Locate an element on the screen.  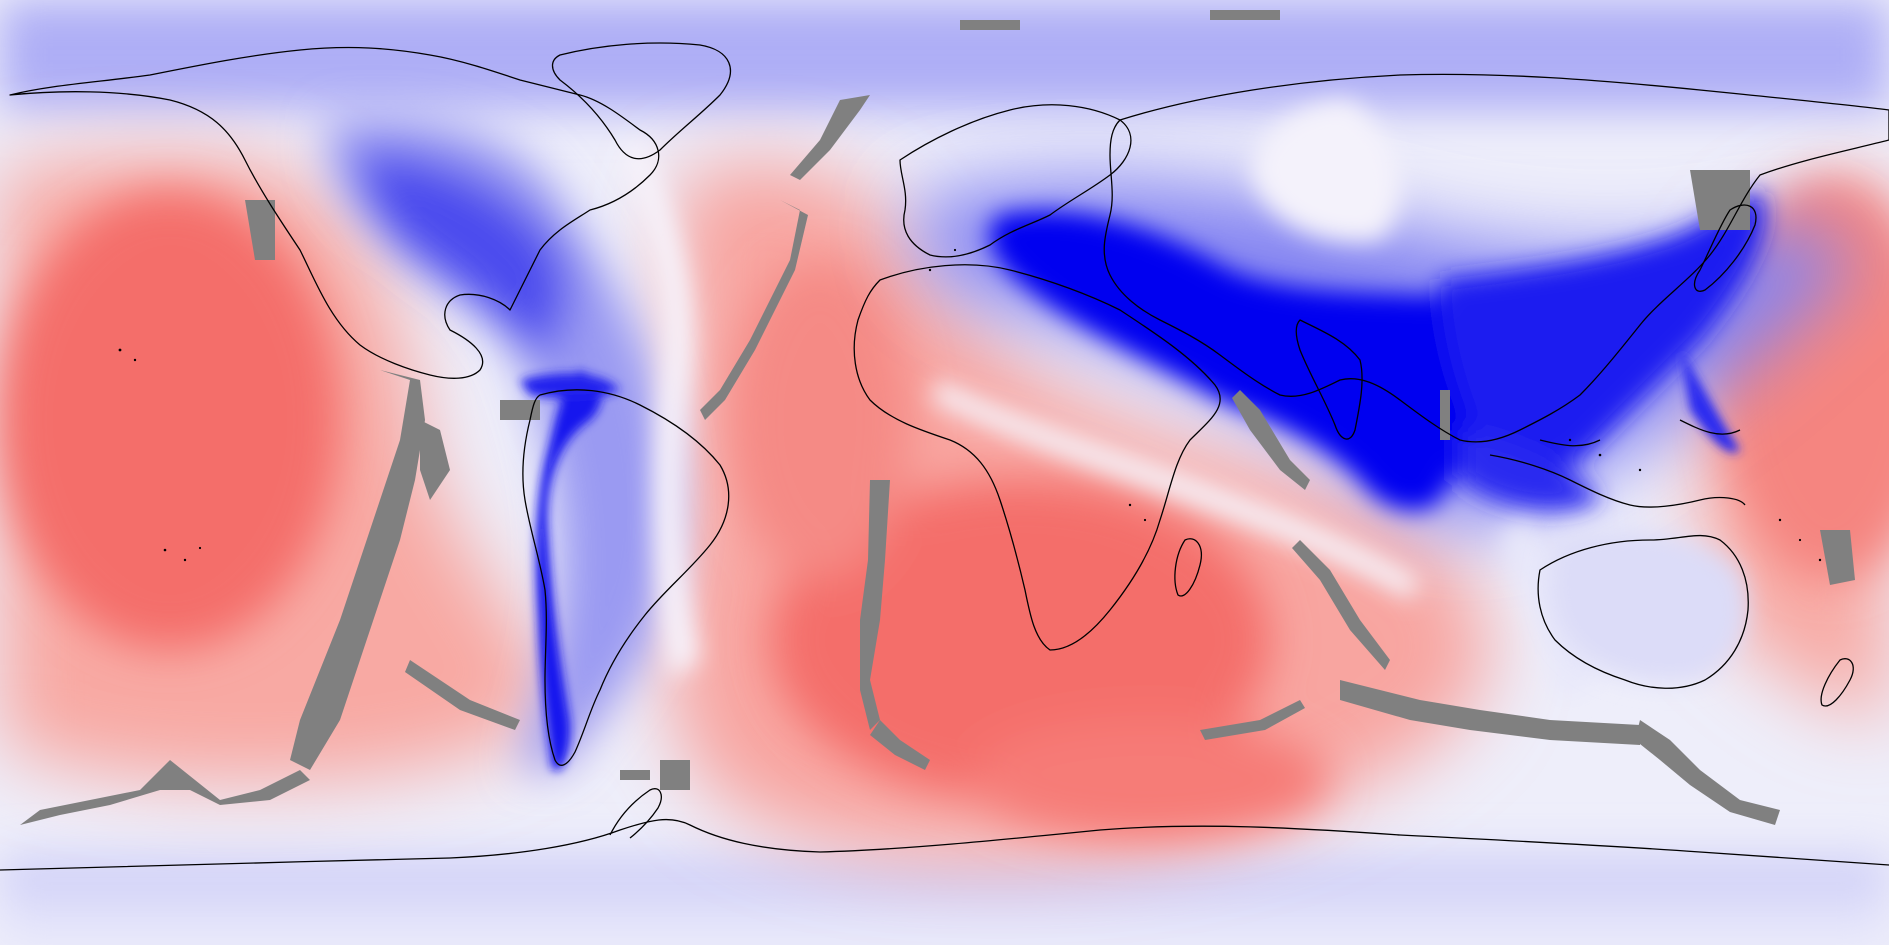
coastline-north-america is located at coordinates (334, 212).